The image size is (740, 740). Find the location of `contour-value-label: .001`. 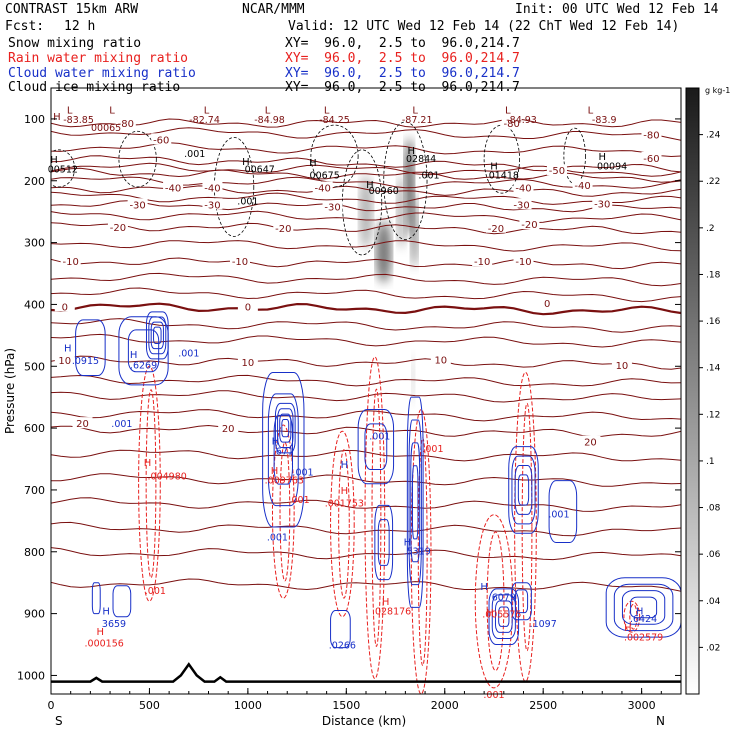

contour-value-label: .001 is located at coordinates (432, 449).